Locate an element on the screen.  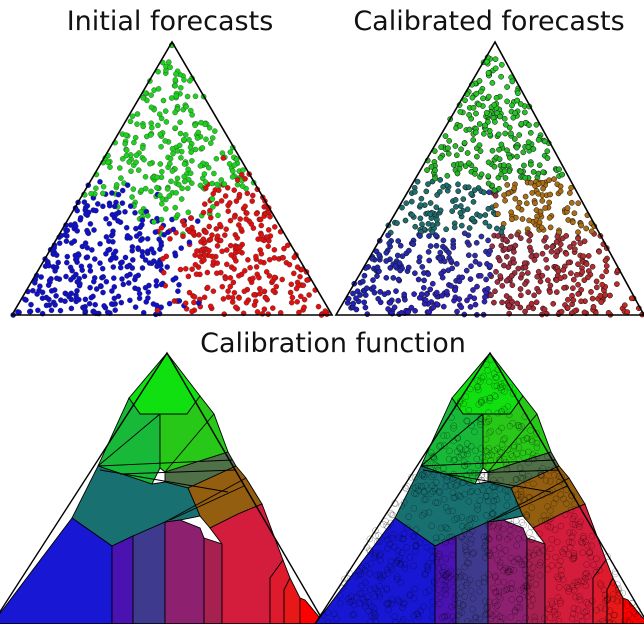
region-boundary is located at coordinates (178, 472).